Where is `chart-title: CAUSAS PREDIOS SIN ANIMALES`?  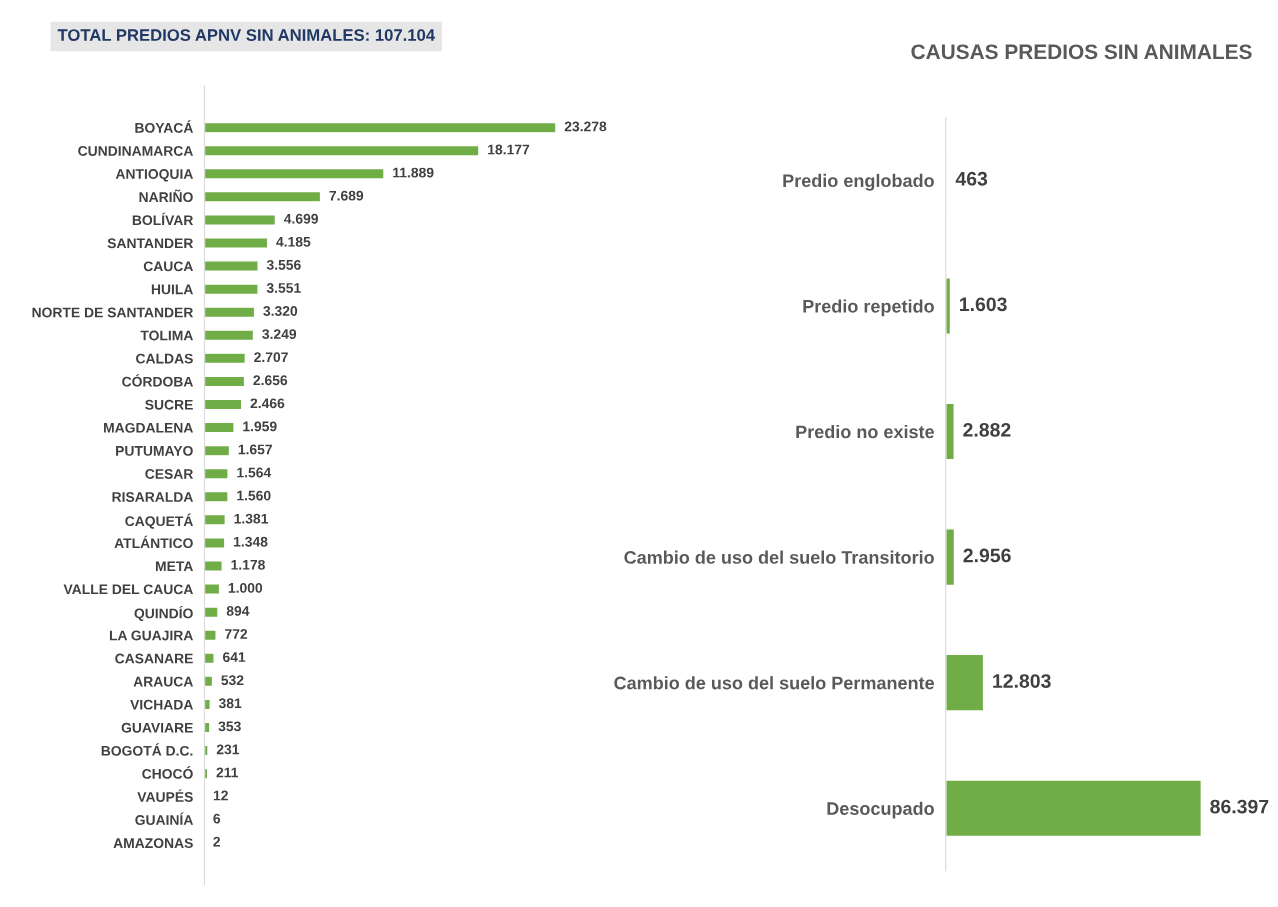
chart-title: CAUSAS PREDIOS SIN ANIMALES is located at coordinates (1081, 52).